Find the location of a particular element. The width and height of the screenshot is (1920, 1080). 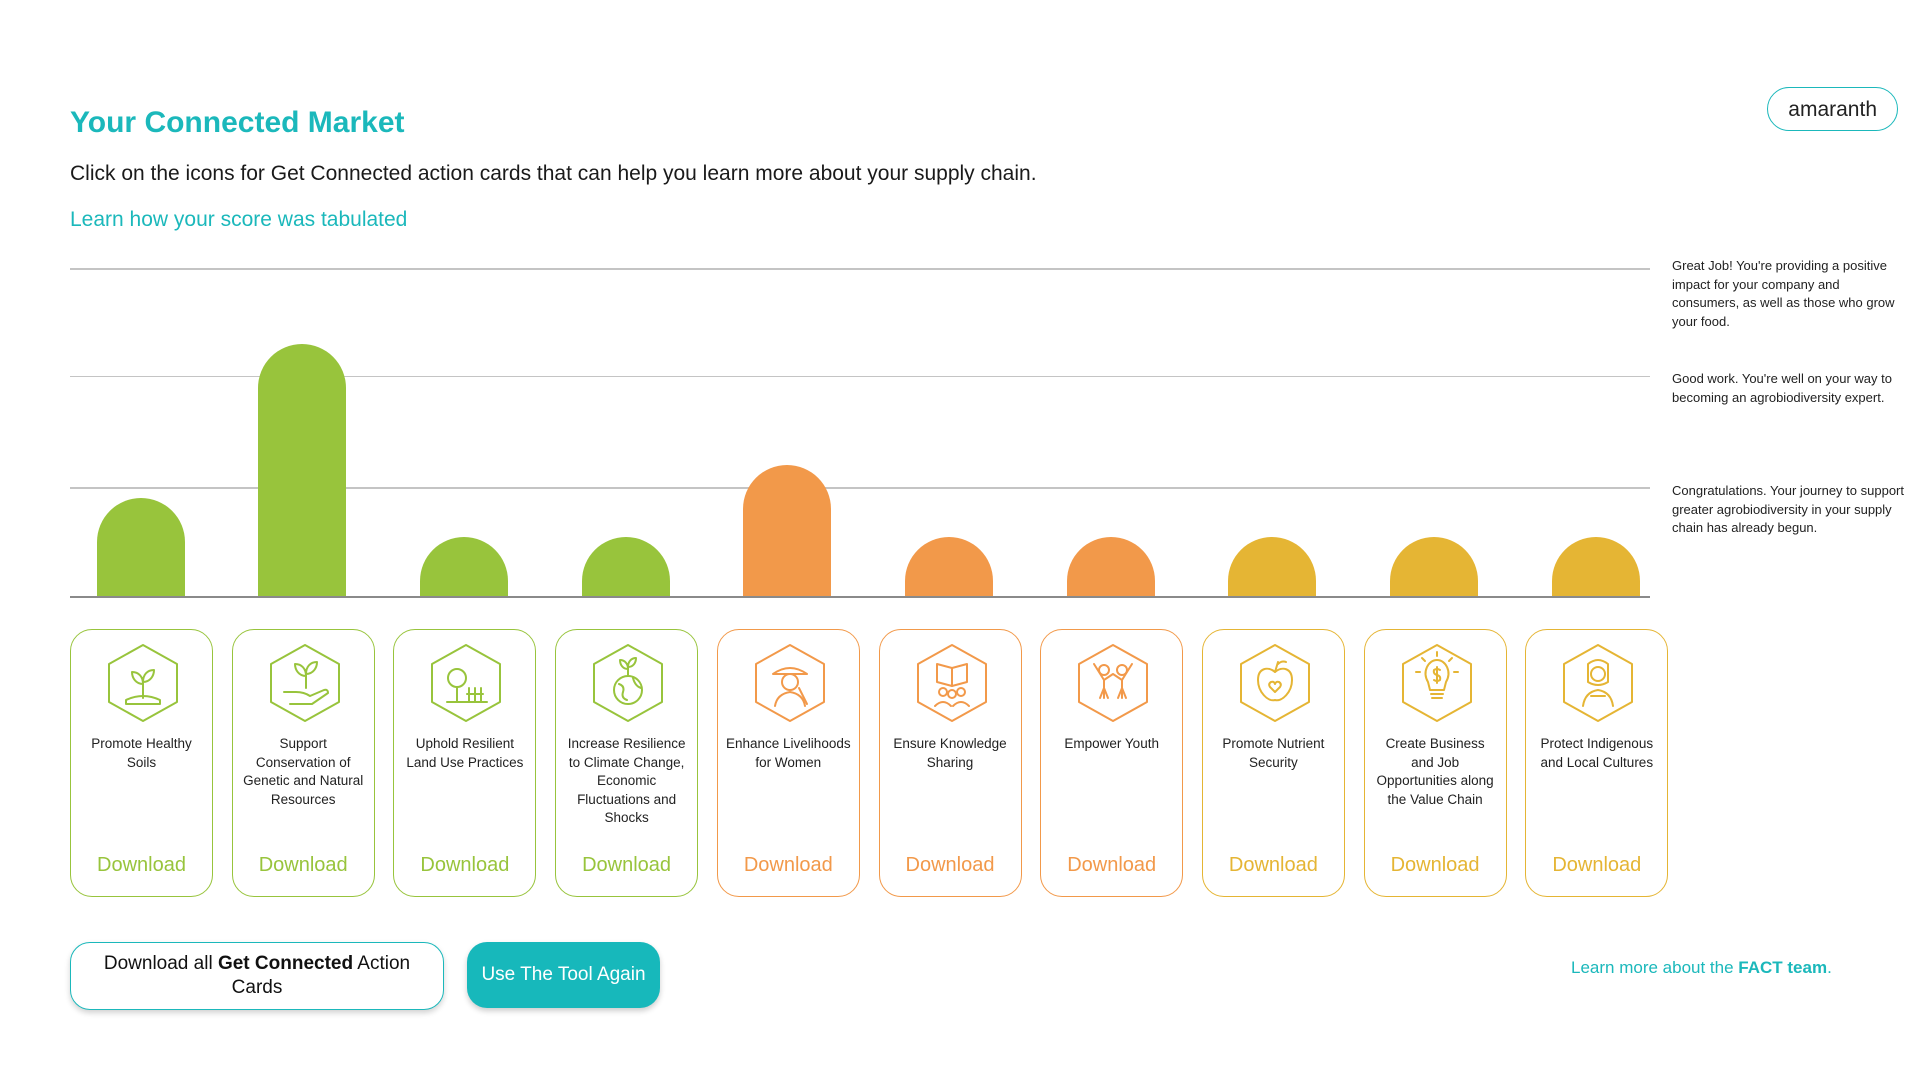

lightbulb-dollar-icon is located at coordinates (1437, 683).